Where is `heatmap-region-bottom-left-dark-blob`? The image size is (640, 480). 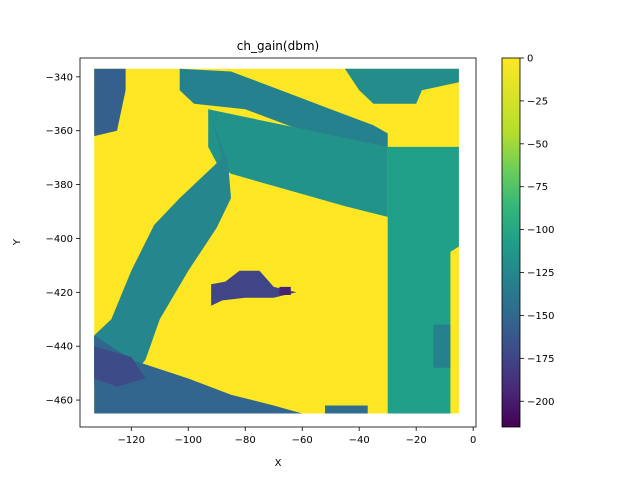 heatmap-region-bottom-left-dark-blob is located at coordinates (120, 366).